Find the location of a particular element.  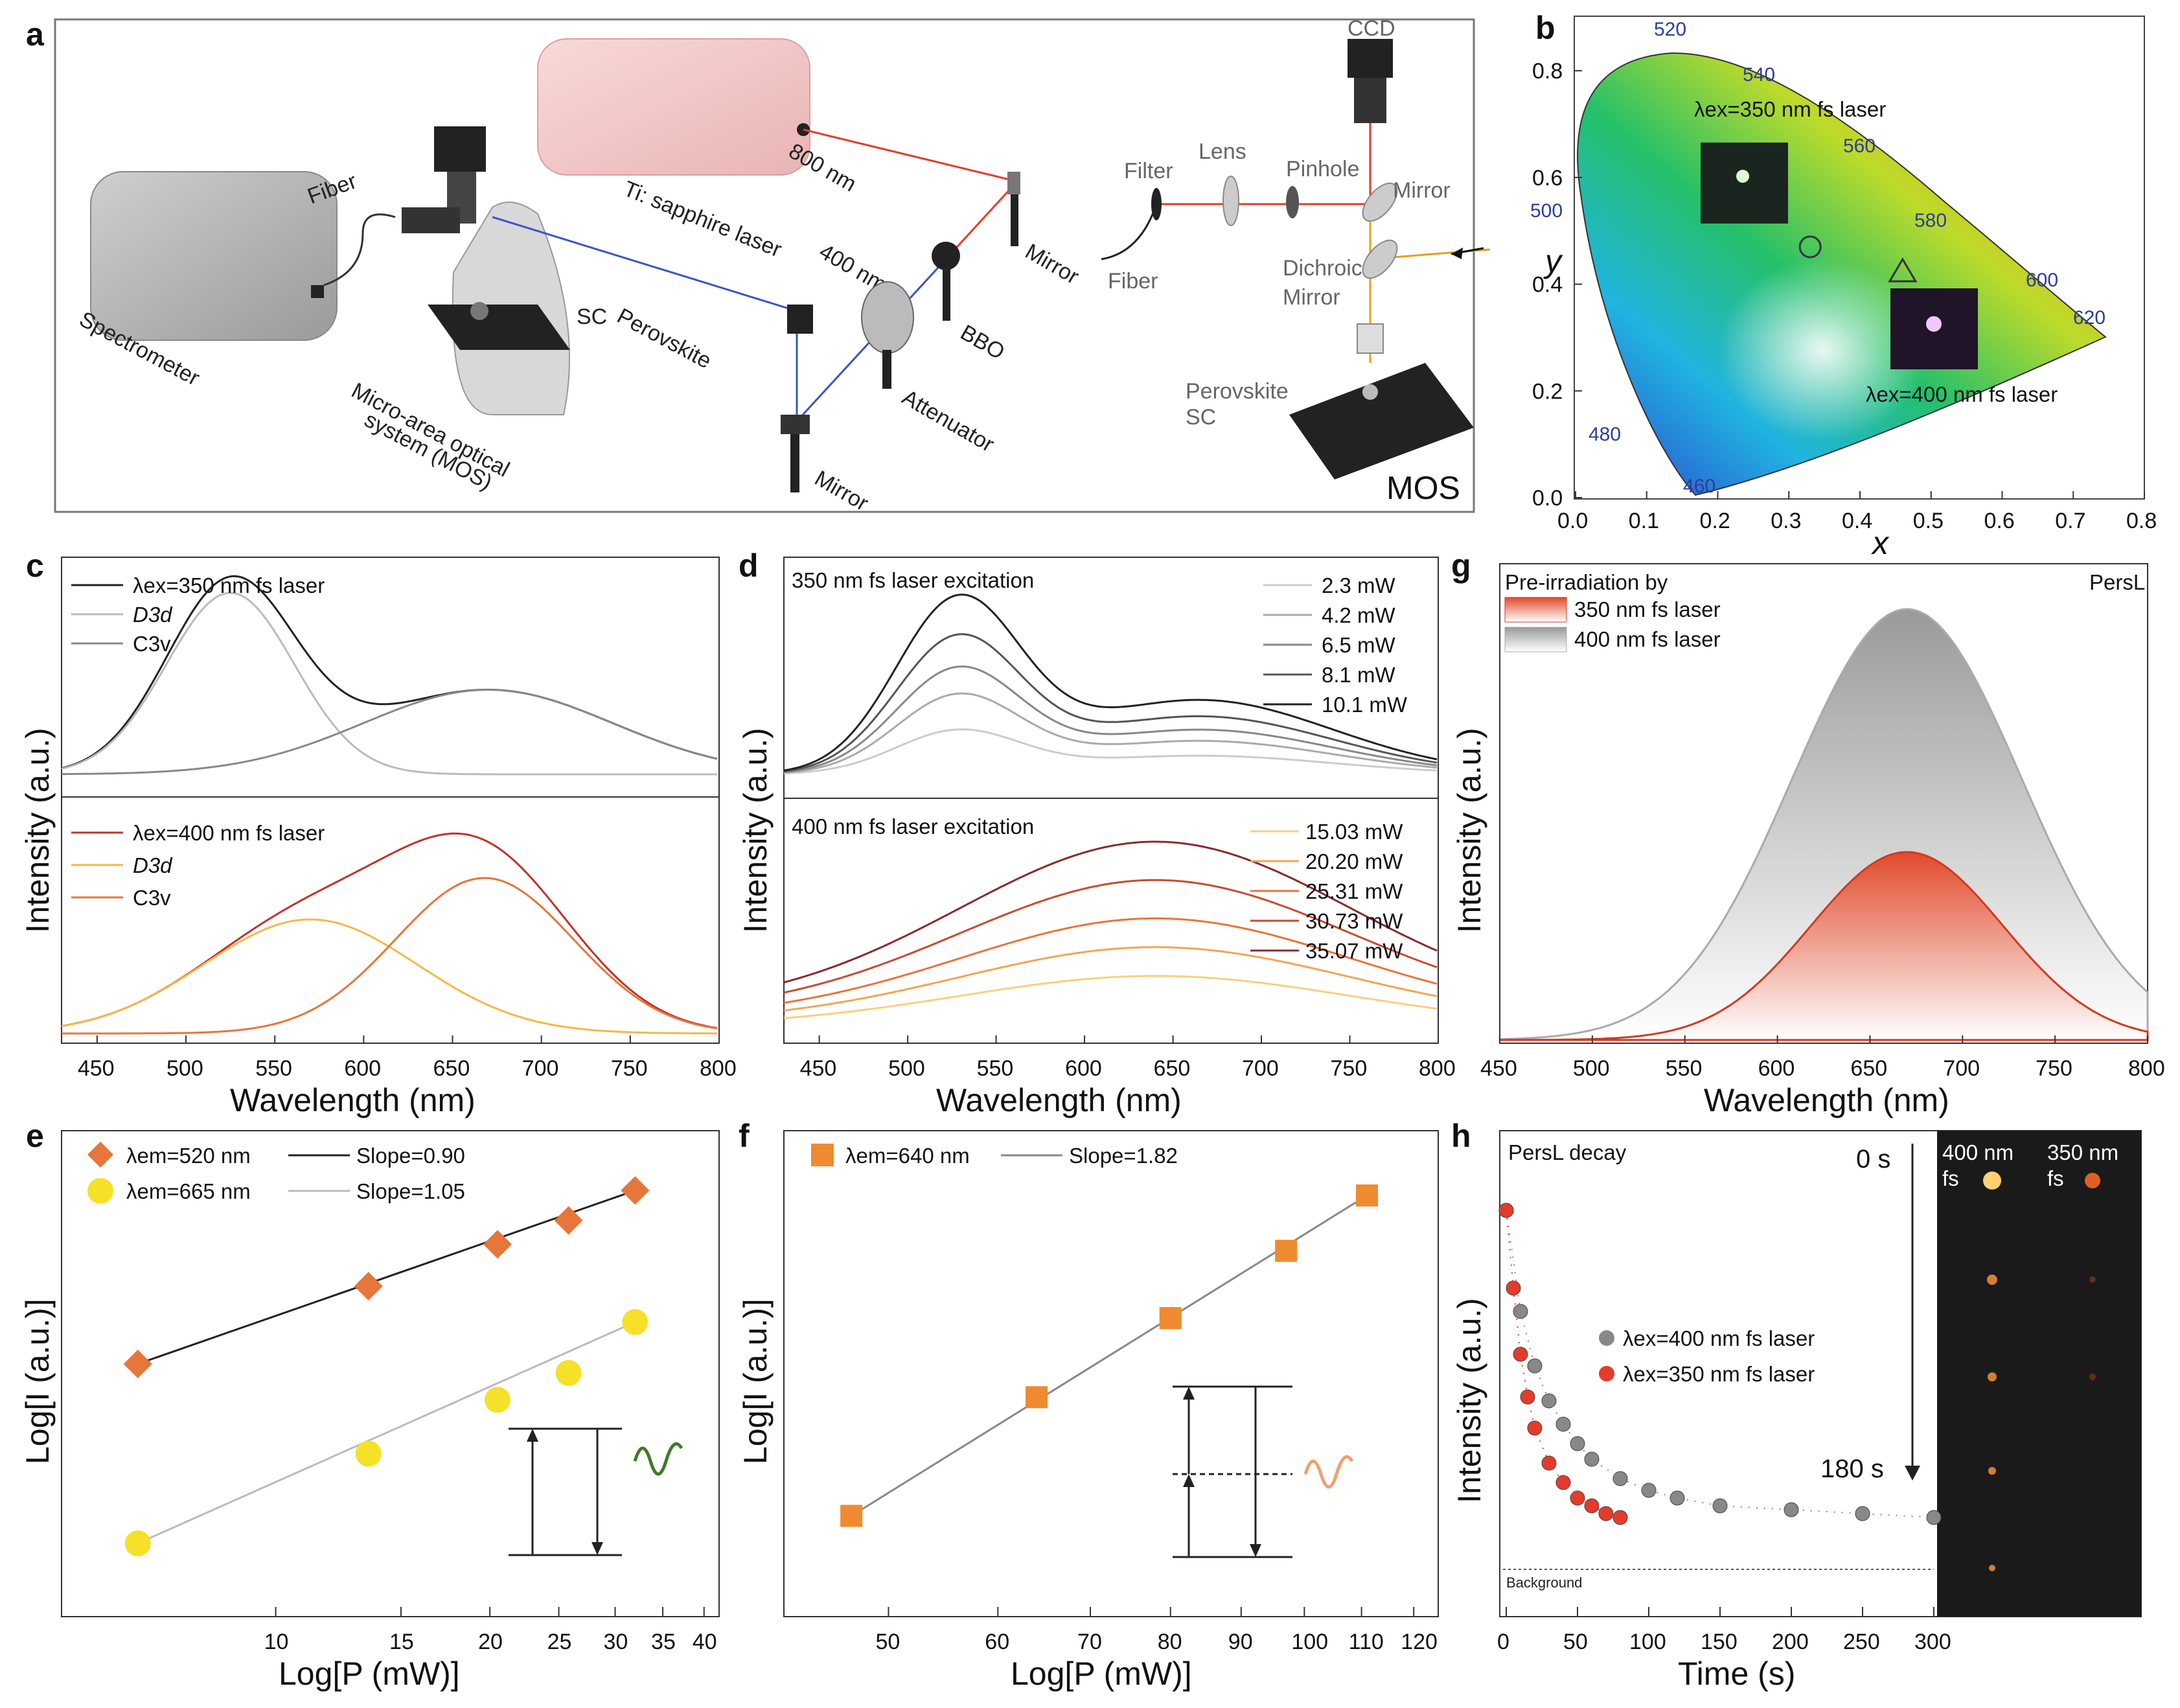

e-x-label: Log[P (mW)] is located at coordinates (369, 1674).